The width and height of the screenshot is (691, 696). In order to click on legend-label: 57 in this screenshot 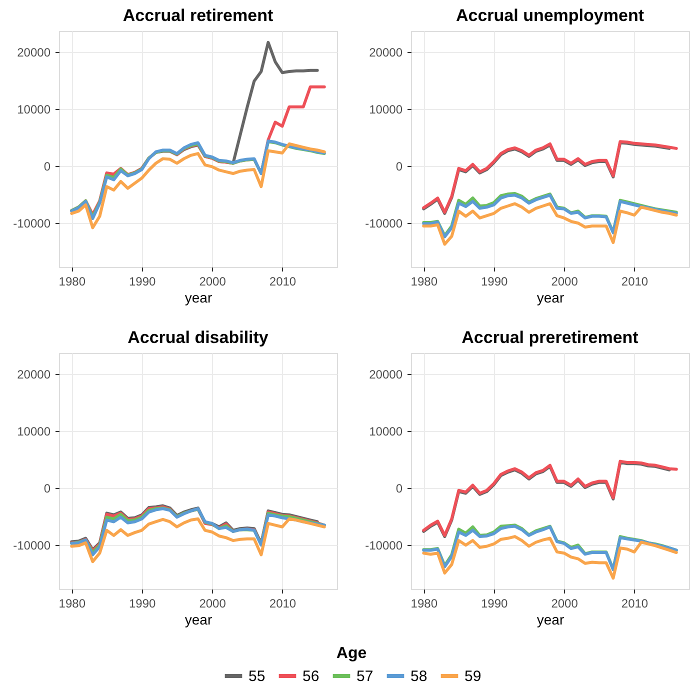, I will do `click(365, 676)`.